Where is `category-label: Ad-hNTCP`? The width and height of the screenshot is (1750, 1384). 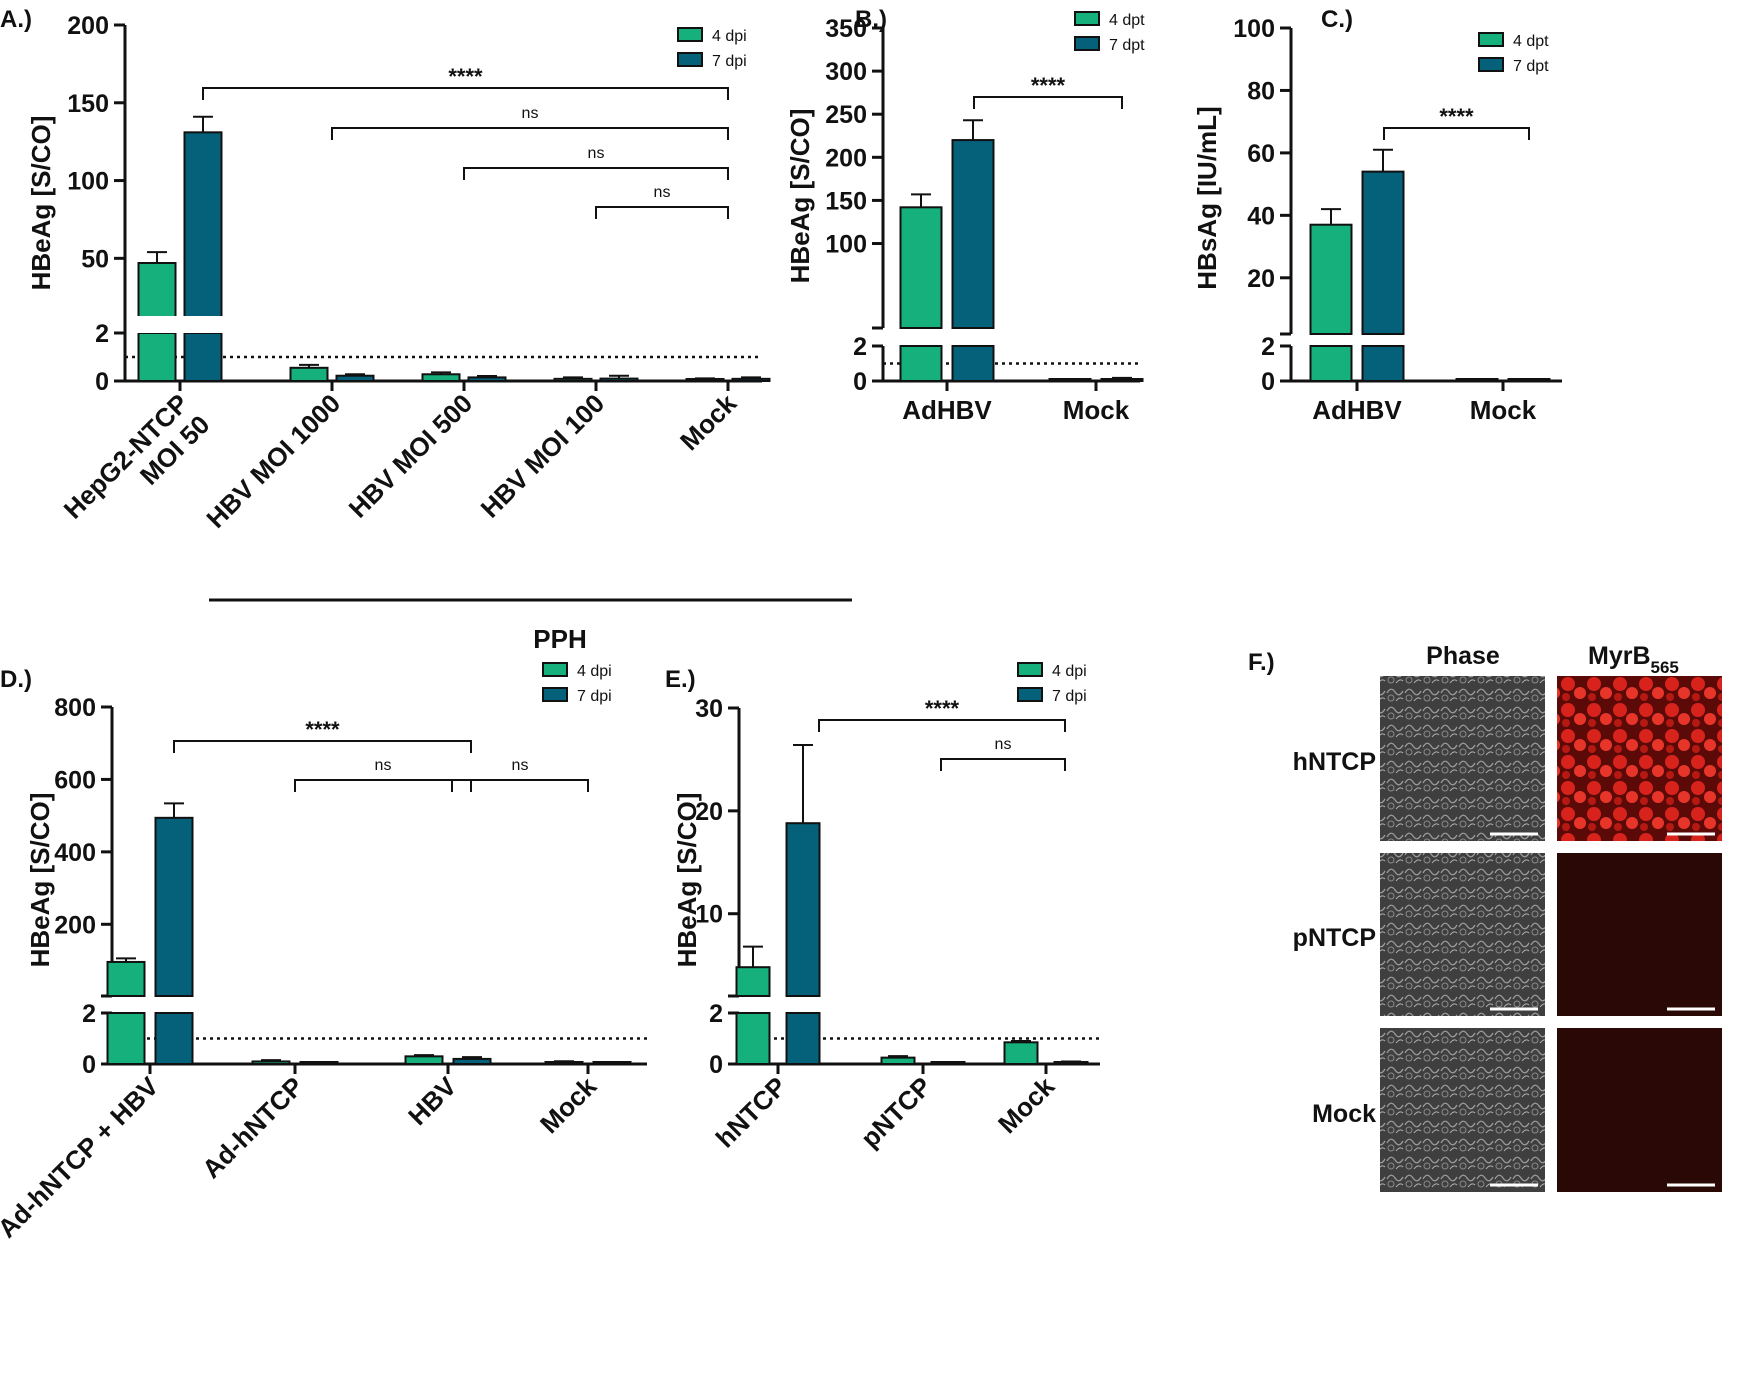 category-label: Ad-hNTCP is located at coordinates (252, 1127).